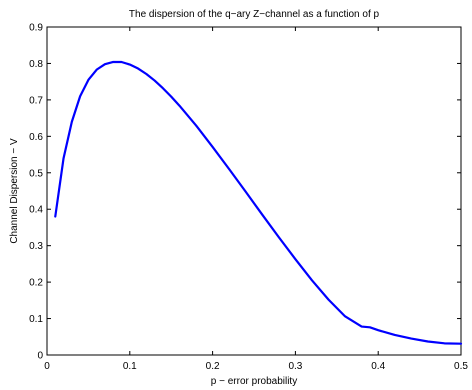  Describe the element at coordinates (40, 356) in the screenshot. I see `y-tick-label: 0` at that location.